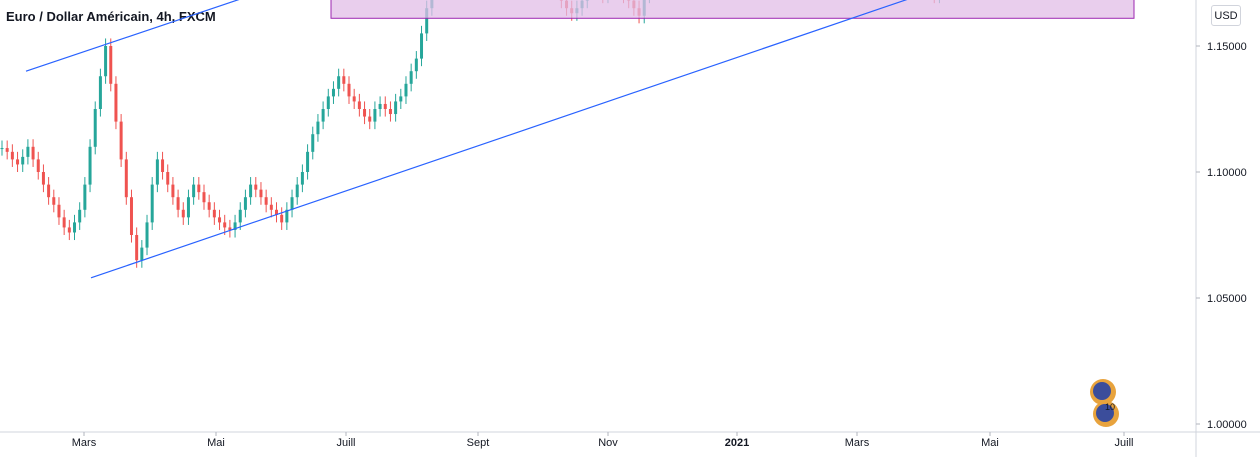 This screenshot has width=1260, height=457. What do you see at coordinates (1105, 413) in the screenshot?
I see `coin-bottom-inner` at bounding box center [1105, 413].